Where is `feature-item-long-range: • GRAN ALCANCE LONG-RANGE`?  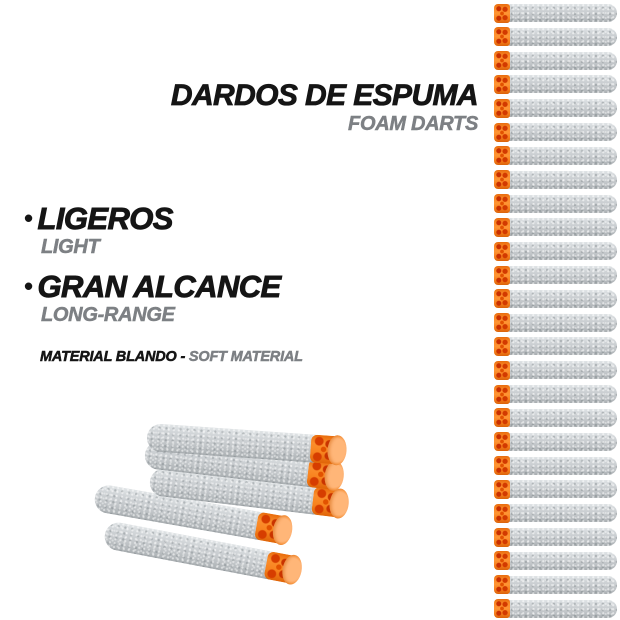
feature-item-long-range: • GRAN ALCANCE LONG-RANGE is located at coordinates (153, 298).